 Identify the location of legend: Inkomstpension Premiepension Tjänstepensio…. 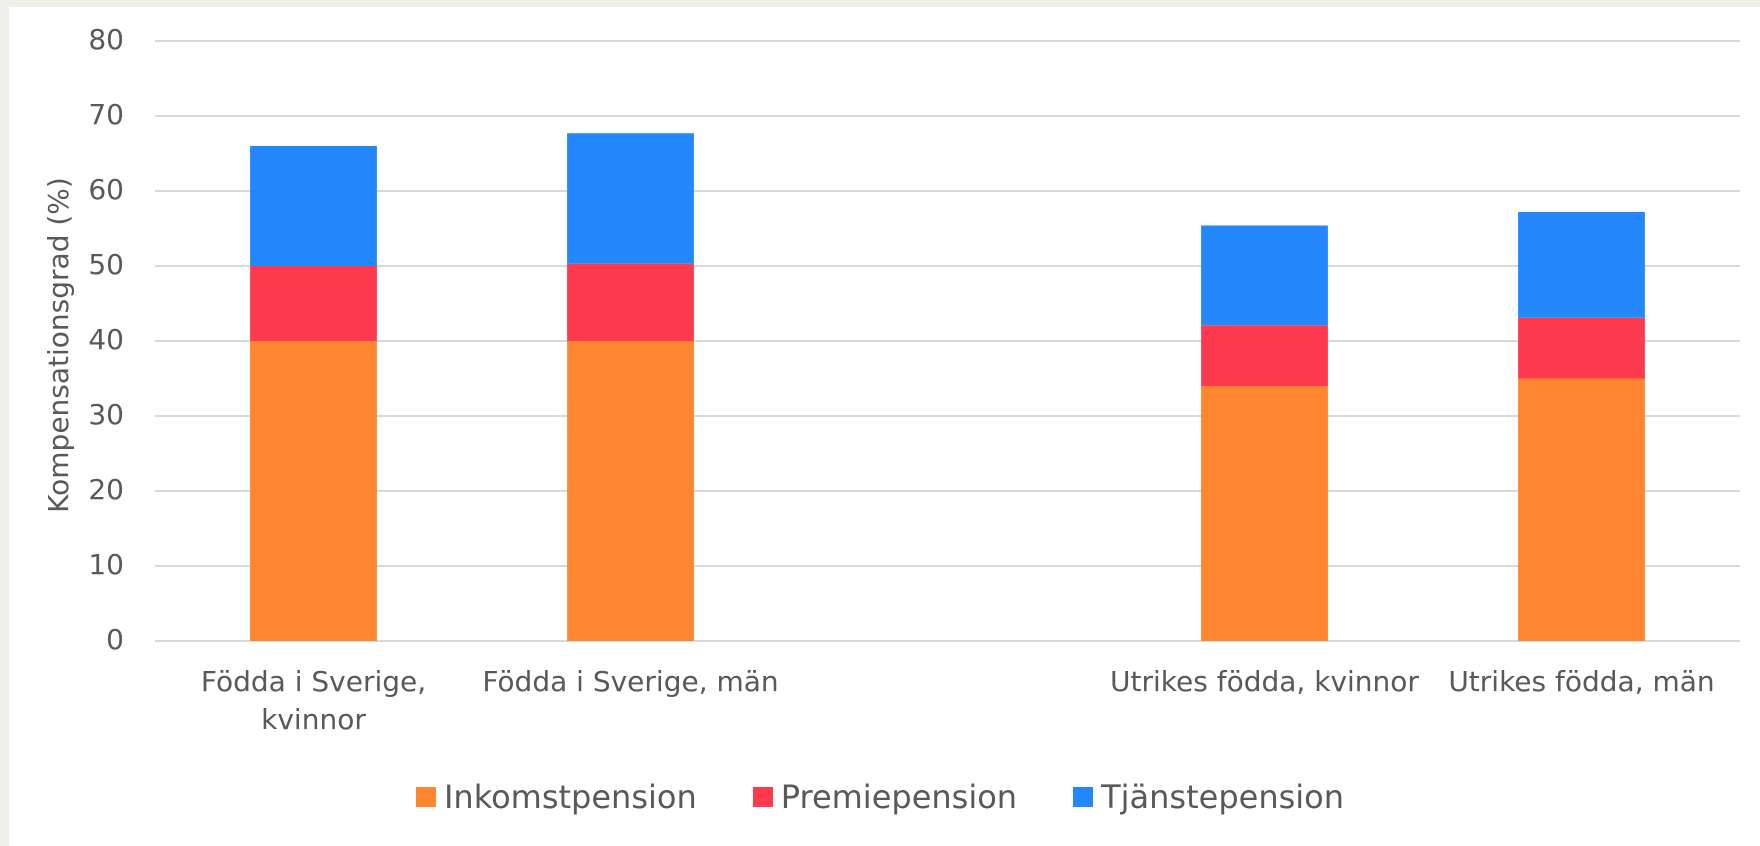
(880, 797).